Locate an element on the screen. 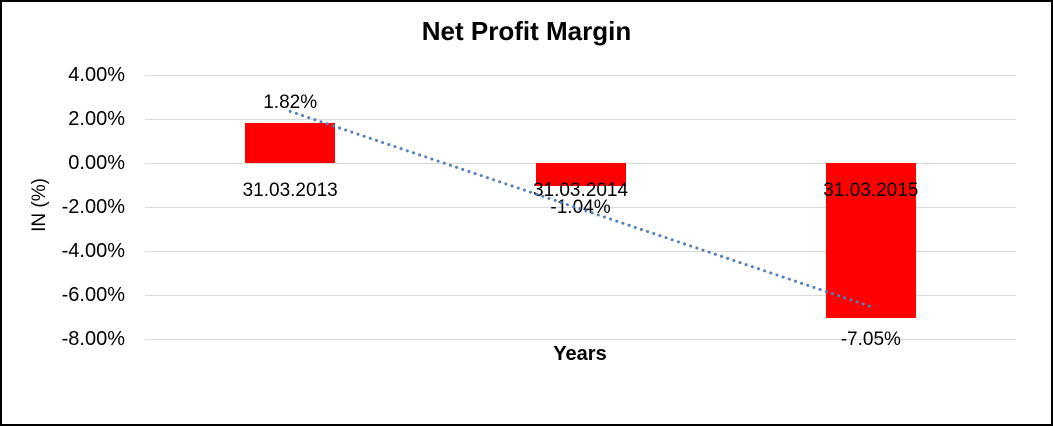  y-tick-label: -2.00% is located at coordinates (93, 207).